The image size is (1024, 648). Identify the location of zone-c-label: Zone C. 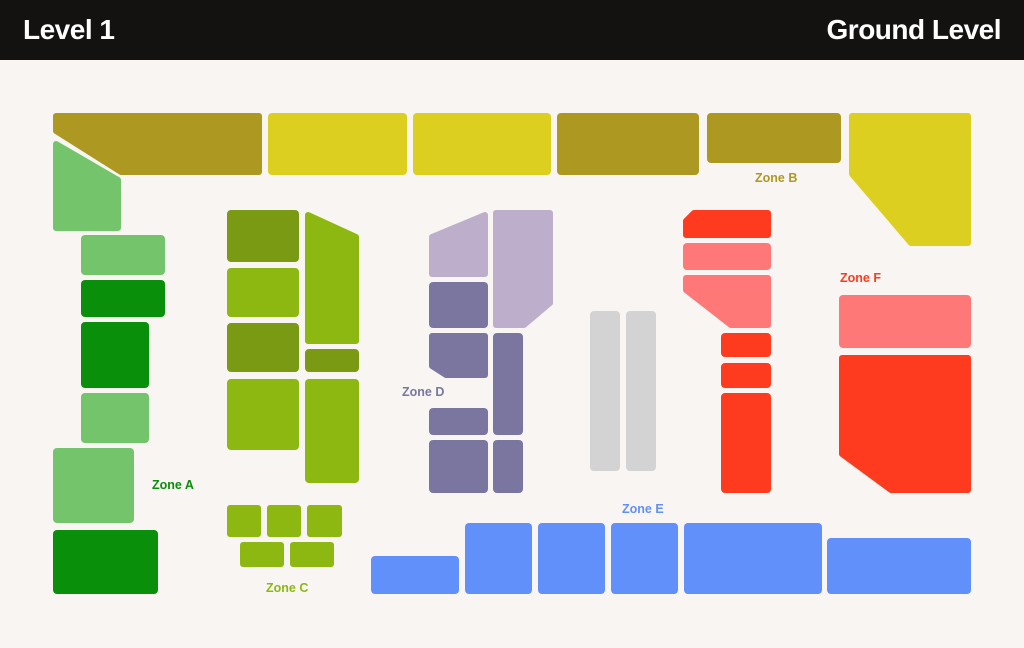
(287, 588).